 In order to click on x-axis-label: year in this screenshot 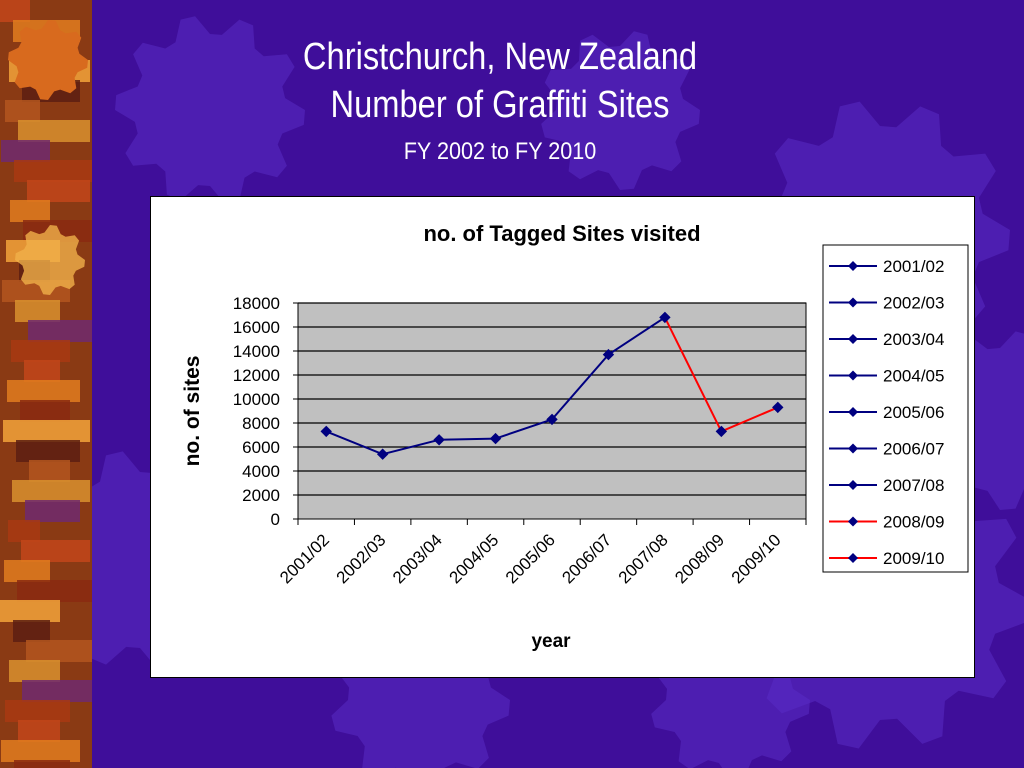, I will do `click(551, 641)`.